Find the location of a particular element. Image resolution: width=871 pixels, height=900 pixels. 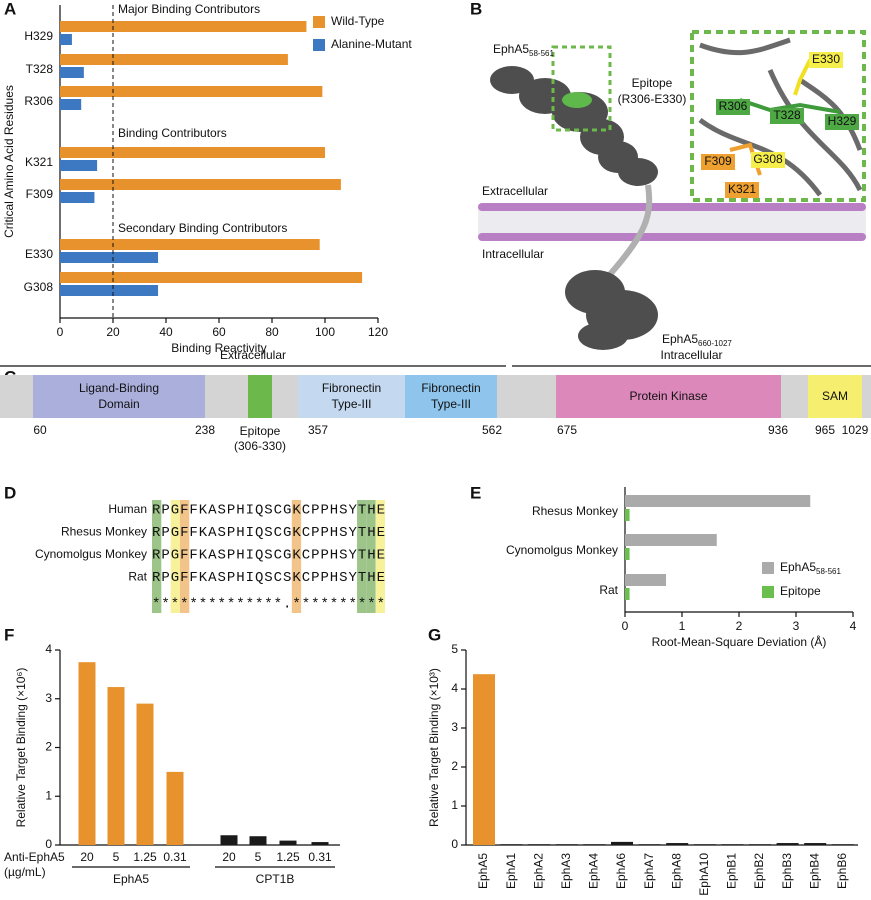

position-label: 238 is located at coordinates (205, 430).